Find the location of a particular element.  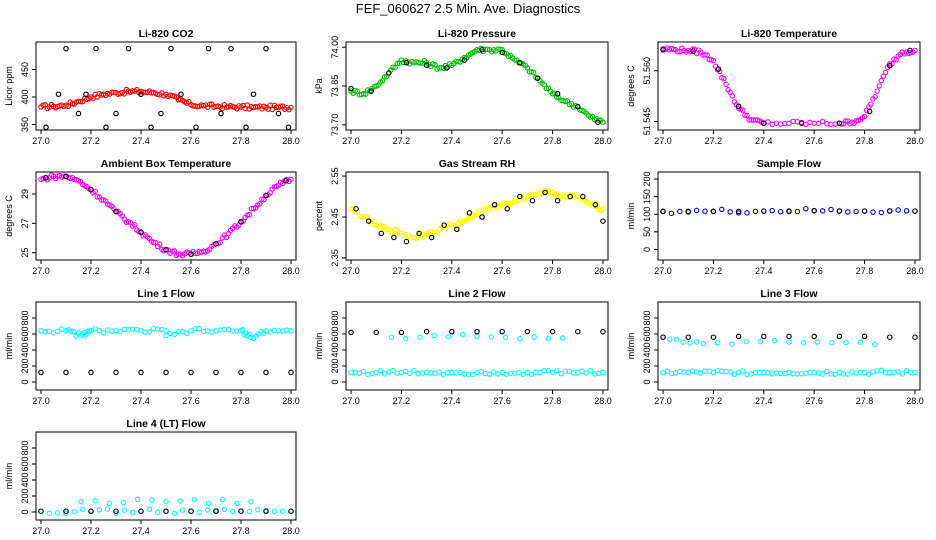

y-axis-label: Licor ppm is located at coordinates (9, 86).